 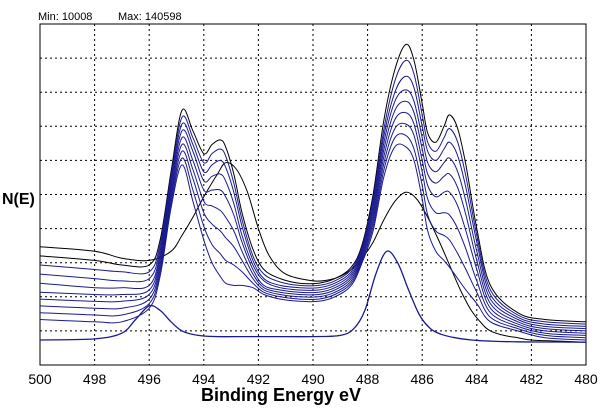 What do you see at coordinates (204, 379) in the screenshot?
I see `x-tick-label: 494` at bounding box center [204, 379].